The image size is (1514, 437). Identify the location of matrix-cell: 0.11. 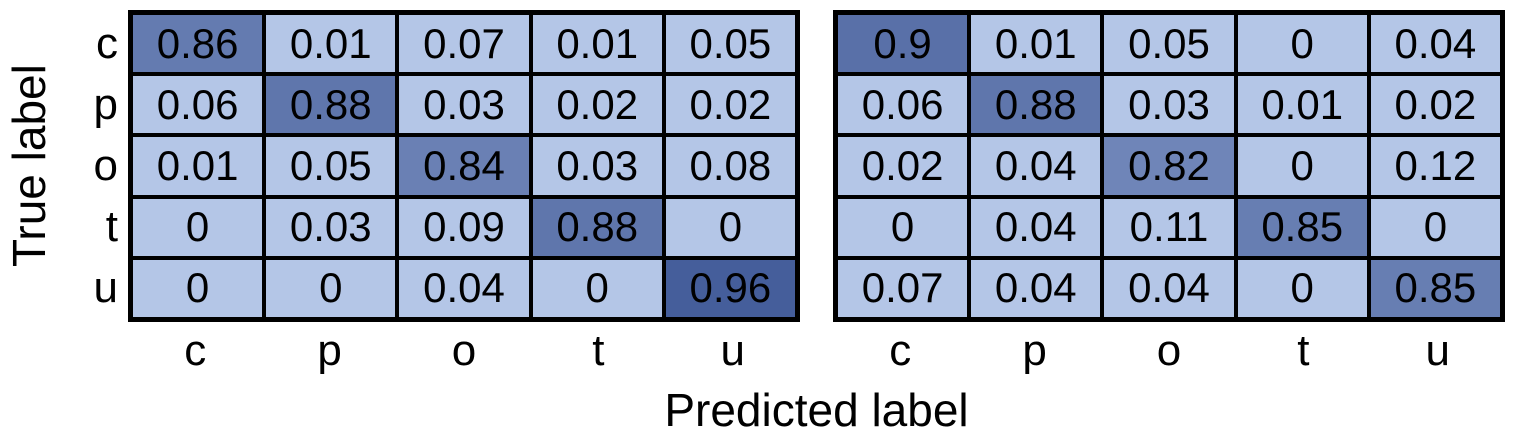
(1169, 227).